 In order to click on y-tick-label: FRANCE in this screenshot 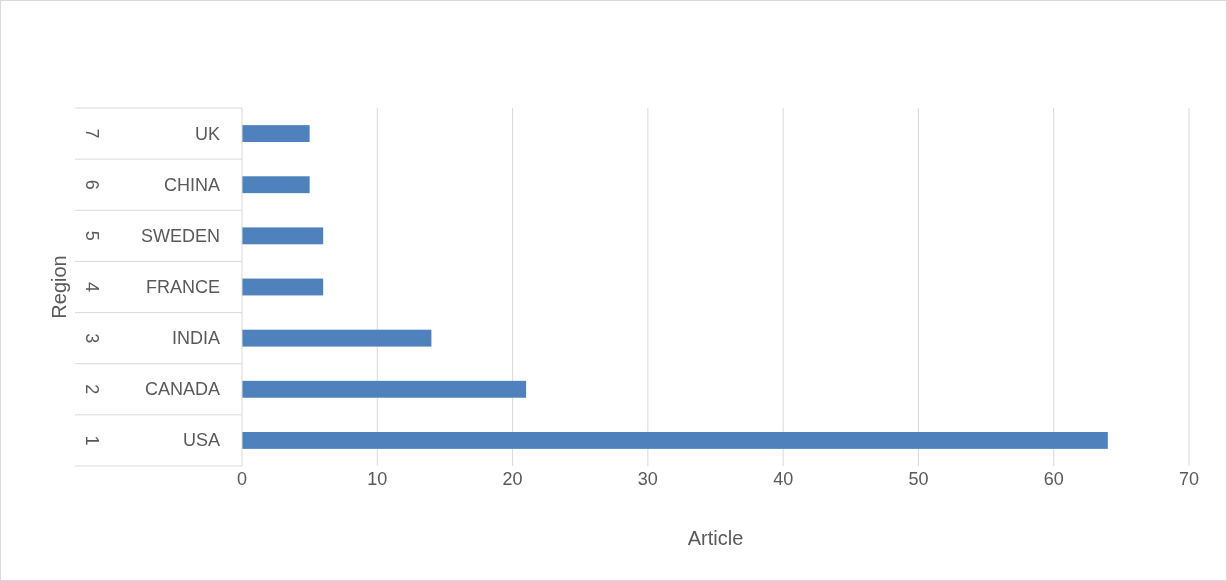, I will do `click(182, 287)`.